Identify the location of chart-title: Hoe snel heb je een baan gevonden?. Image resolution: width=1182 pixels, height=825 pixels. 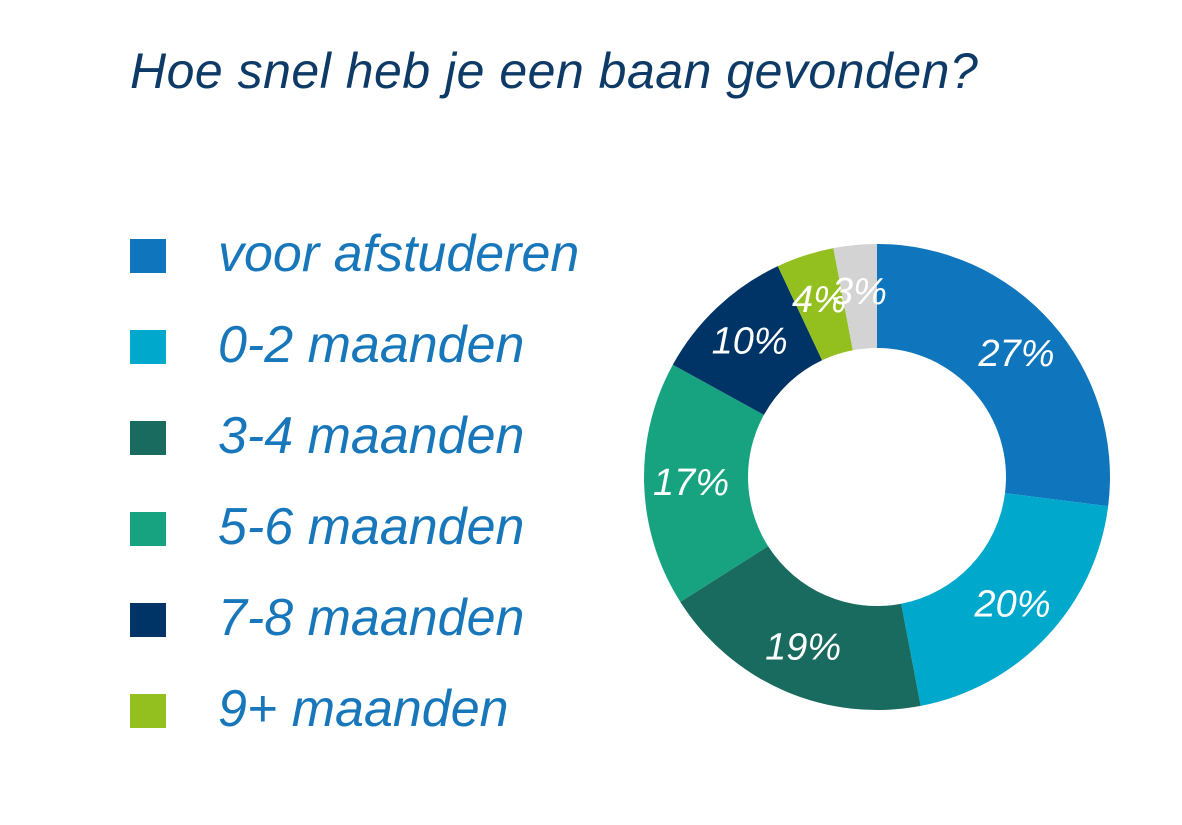
(554, 71).